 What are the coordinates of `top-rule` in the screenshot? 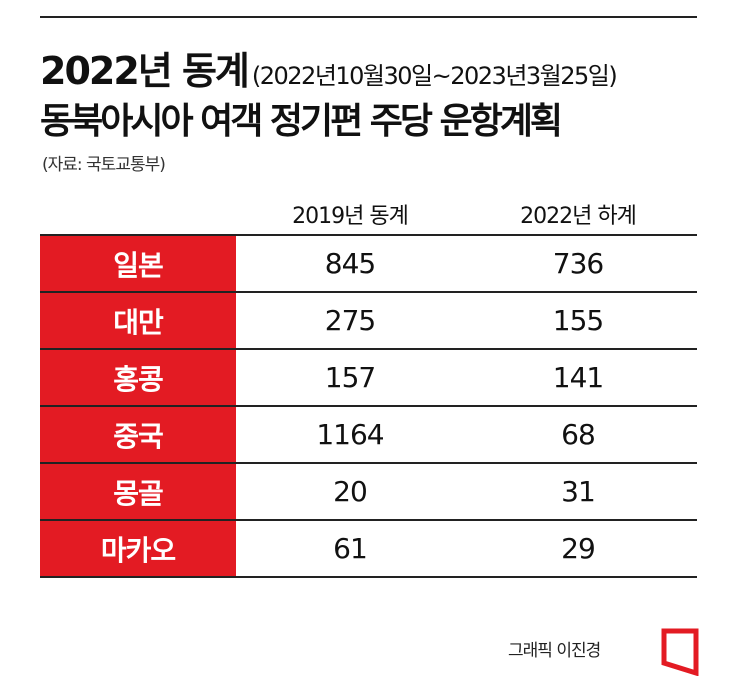 It's located at (368, 17).